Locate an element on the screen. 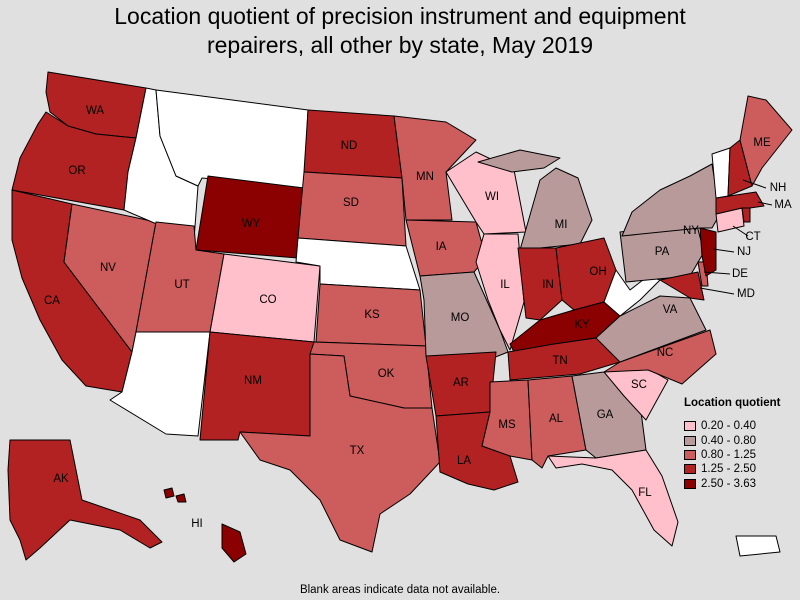 This screenshot has width=800, height=600. state-label-nm: NM is located at coordinates (253, 381).